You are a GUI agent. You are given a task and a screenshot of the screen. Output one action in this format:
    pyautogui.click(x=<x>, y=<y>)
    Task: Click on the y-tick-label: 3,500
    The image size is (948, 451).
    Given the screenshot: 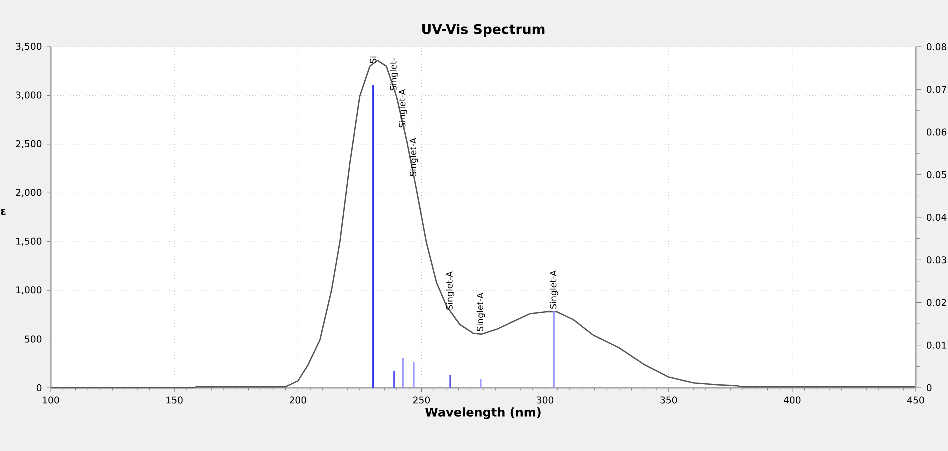 What is the action you would take?
    pyautogui.click(x=29, y=47)
    